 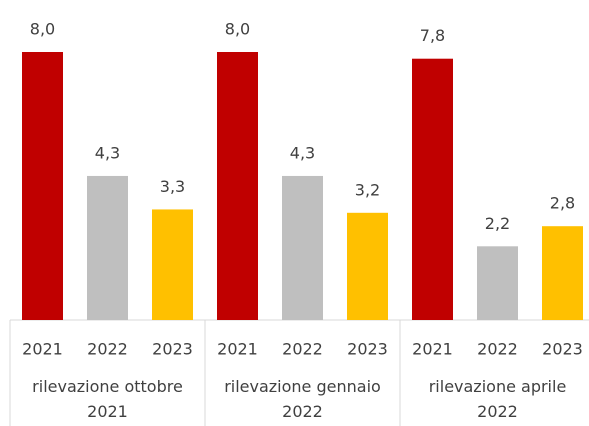 I want to click on data-label: 7,8, so click(x=432, y=35).